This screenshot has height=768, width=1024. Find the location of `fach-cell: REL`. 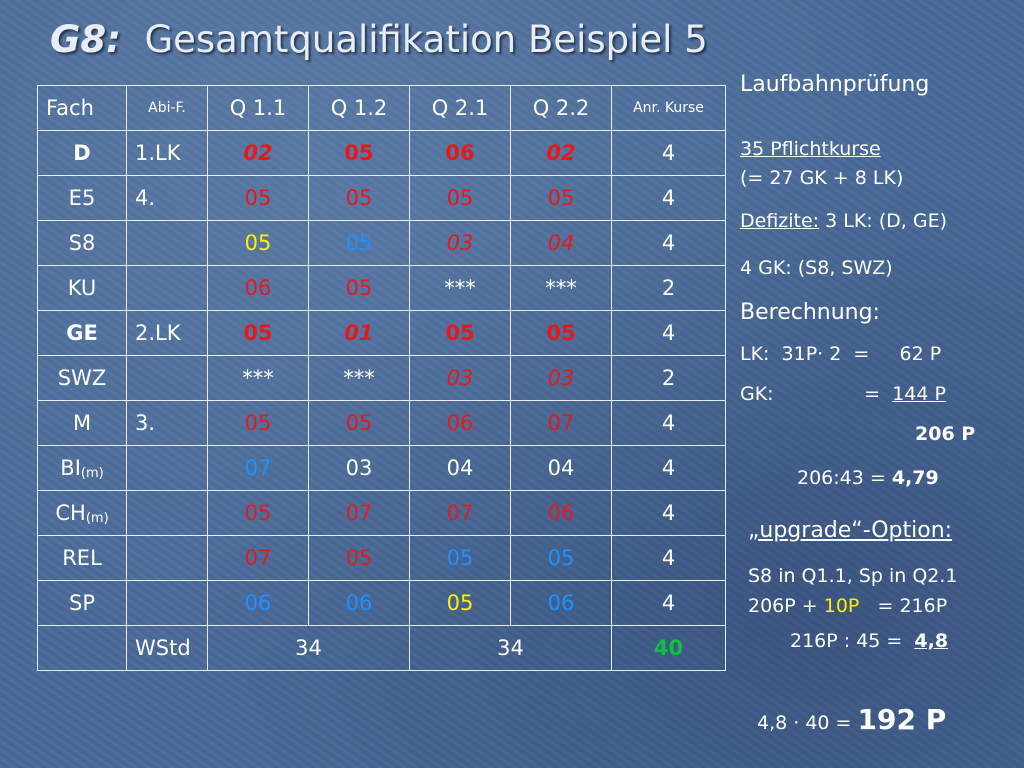

fach-cell: REL is located at coordinates (82, 558).